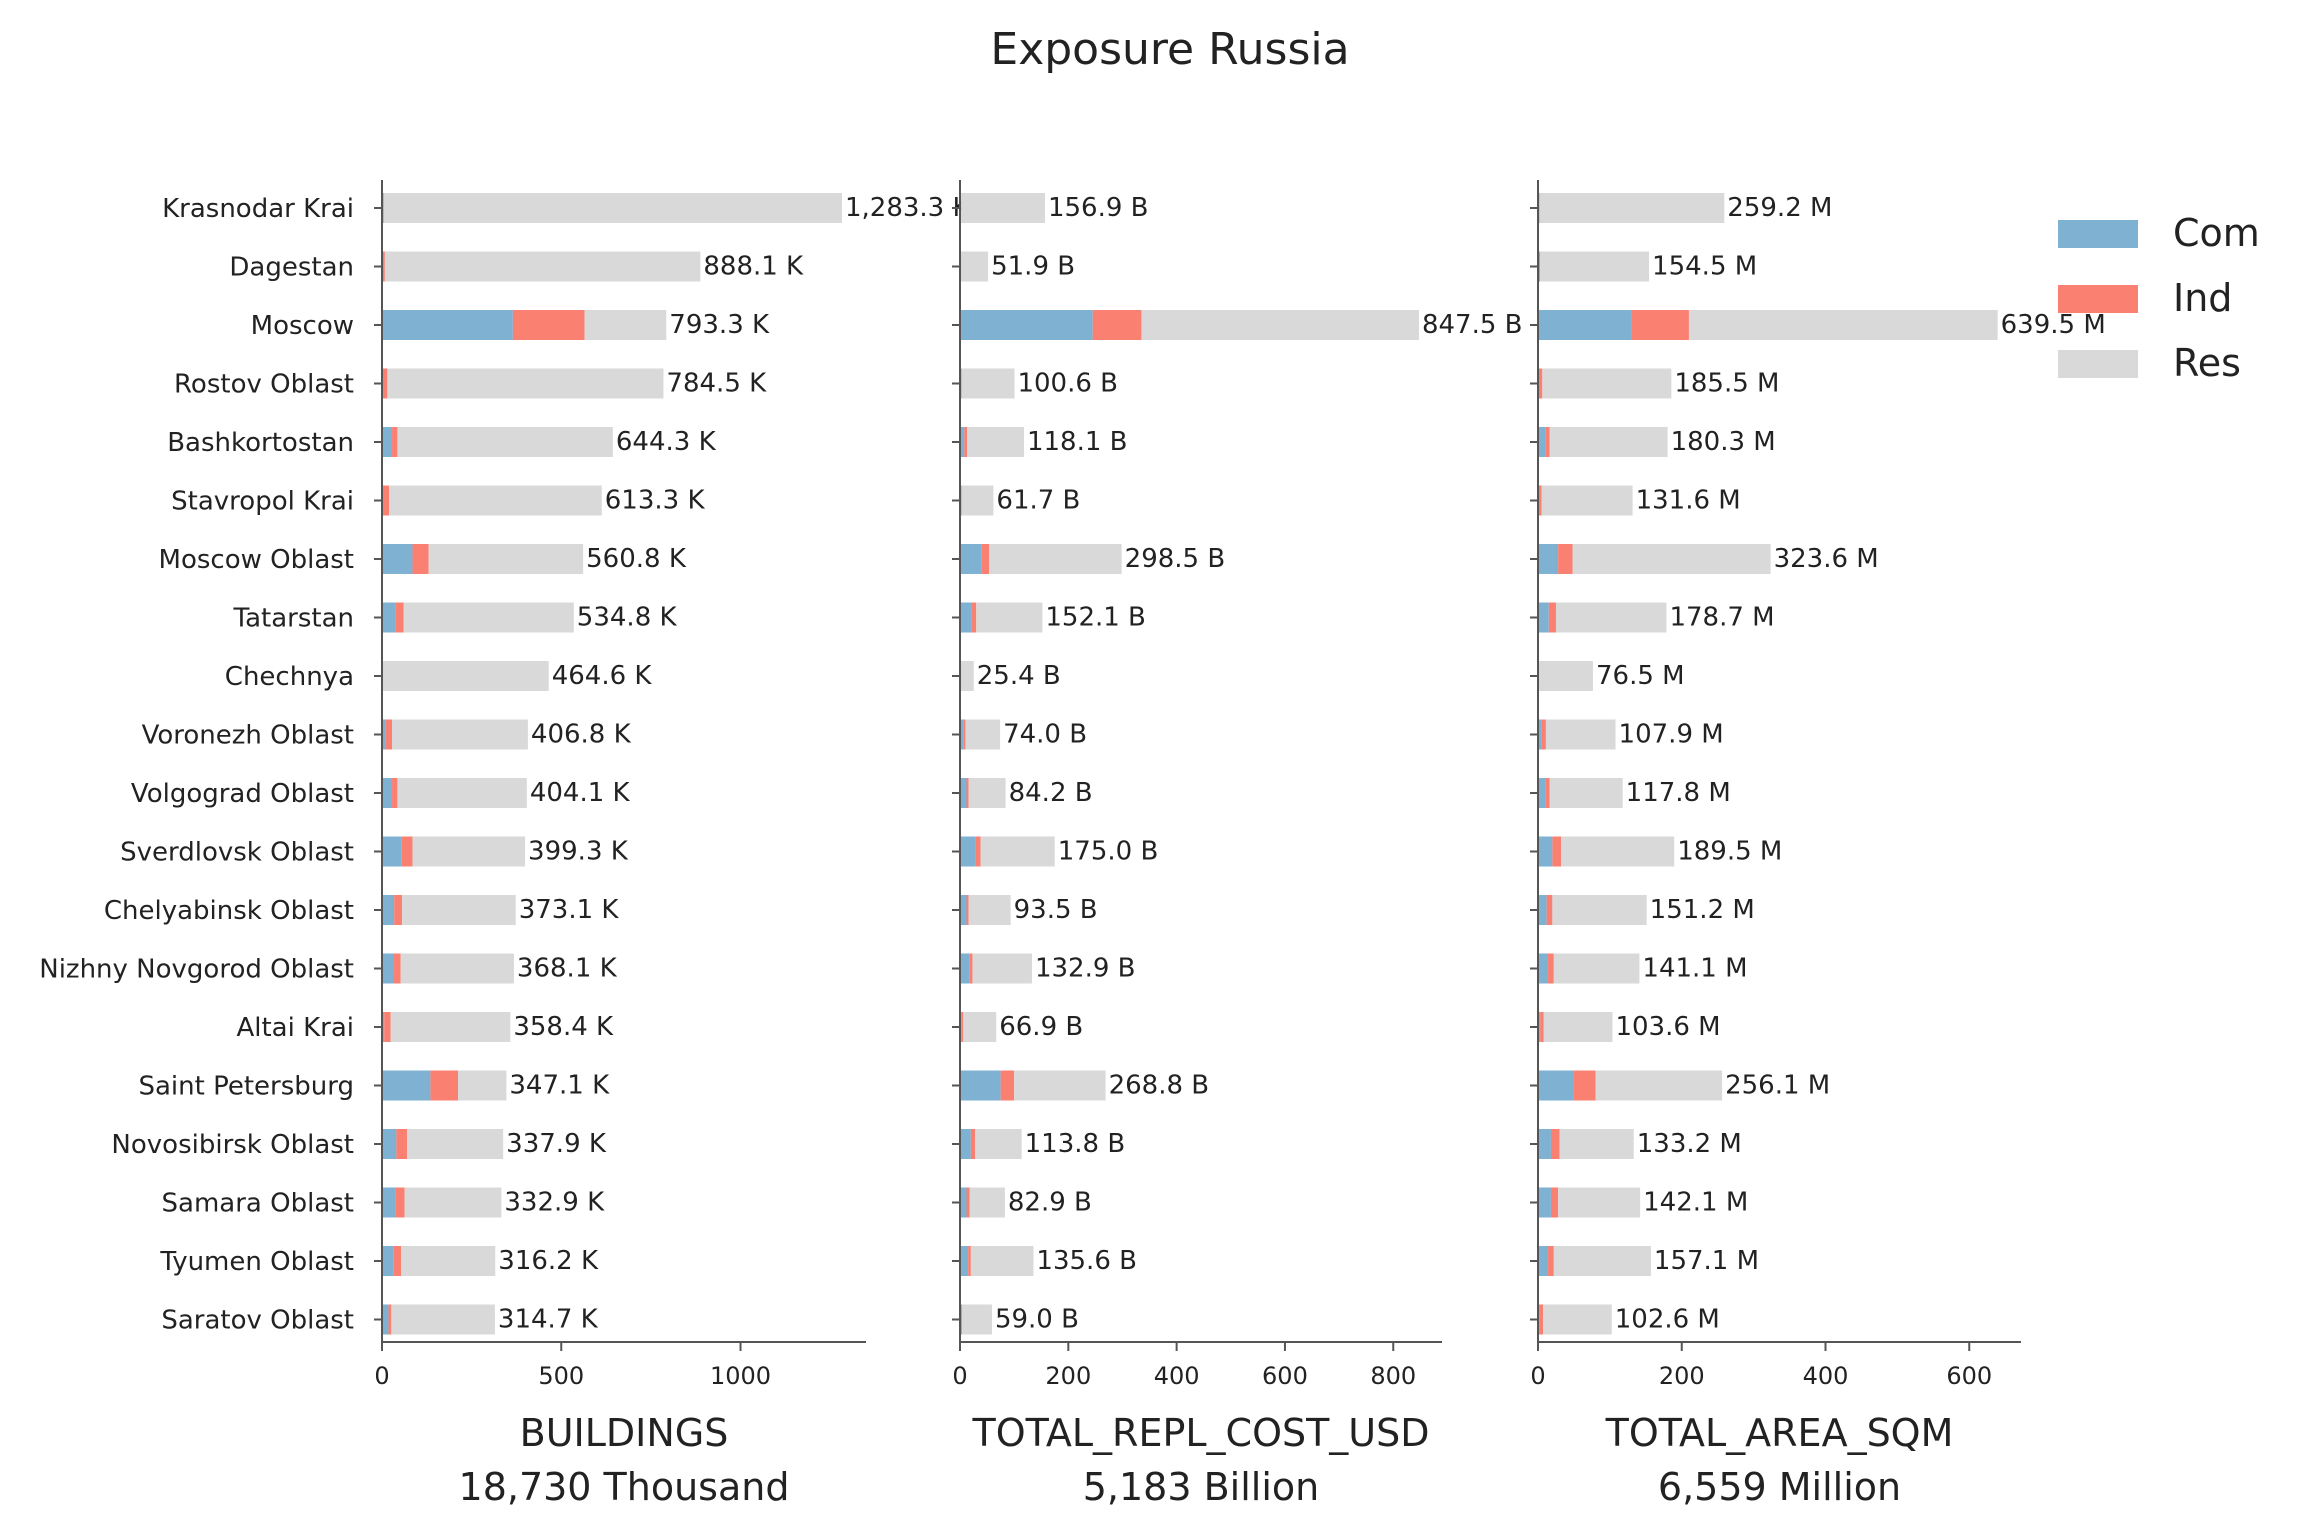  What do you see at coordinates (237, 853) in the screenshot?
I see `y-tick-label: Sverdlovsk Oblast` at bounding box center [237, 853].